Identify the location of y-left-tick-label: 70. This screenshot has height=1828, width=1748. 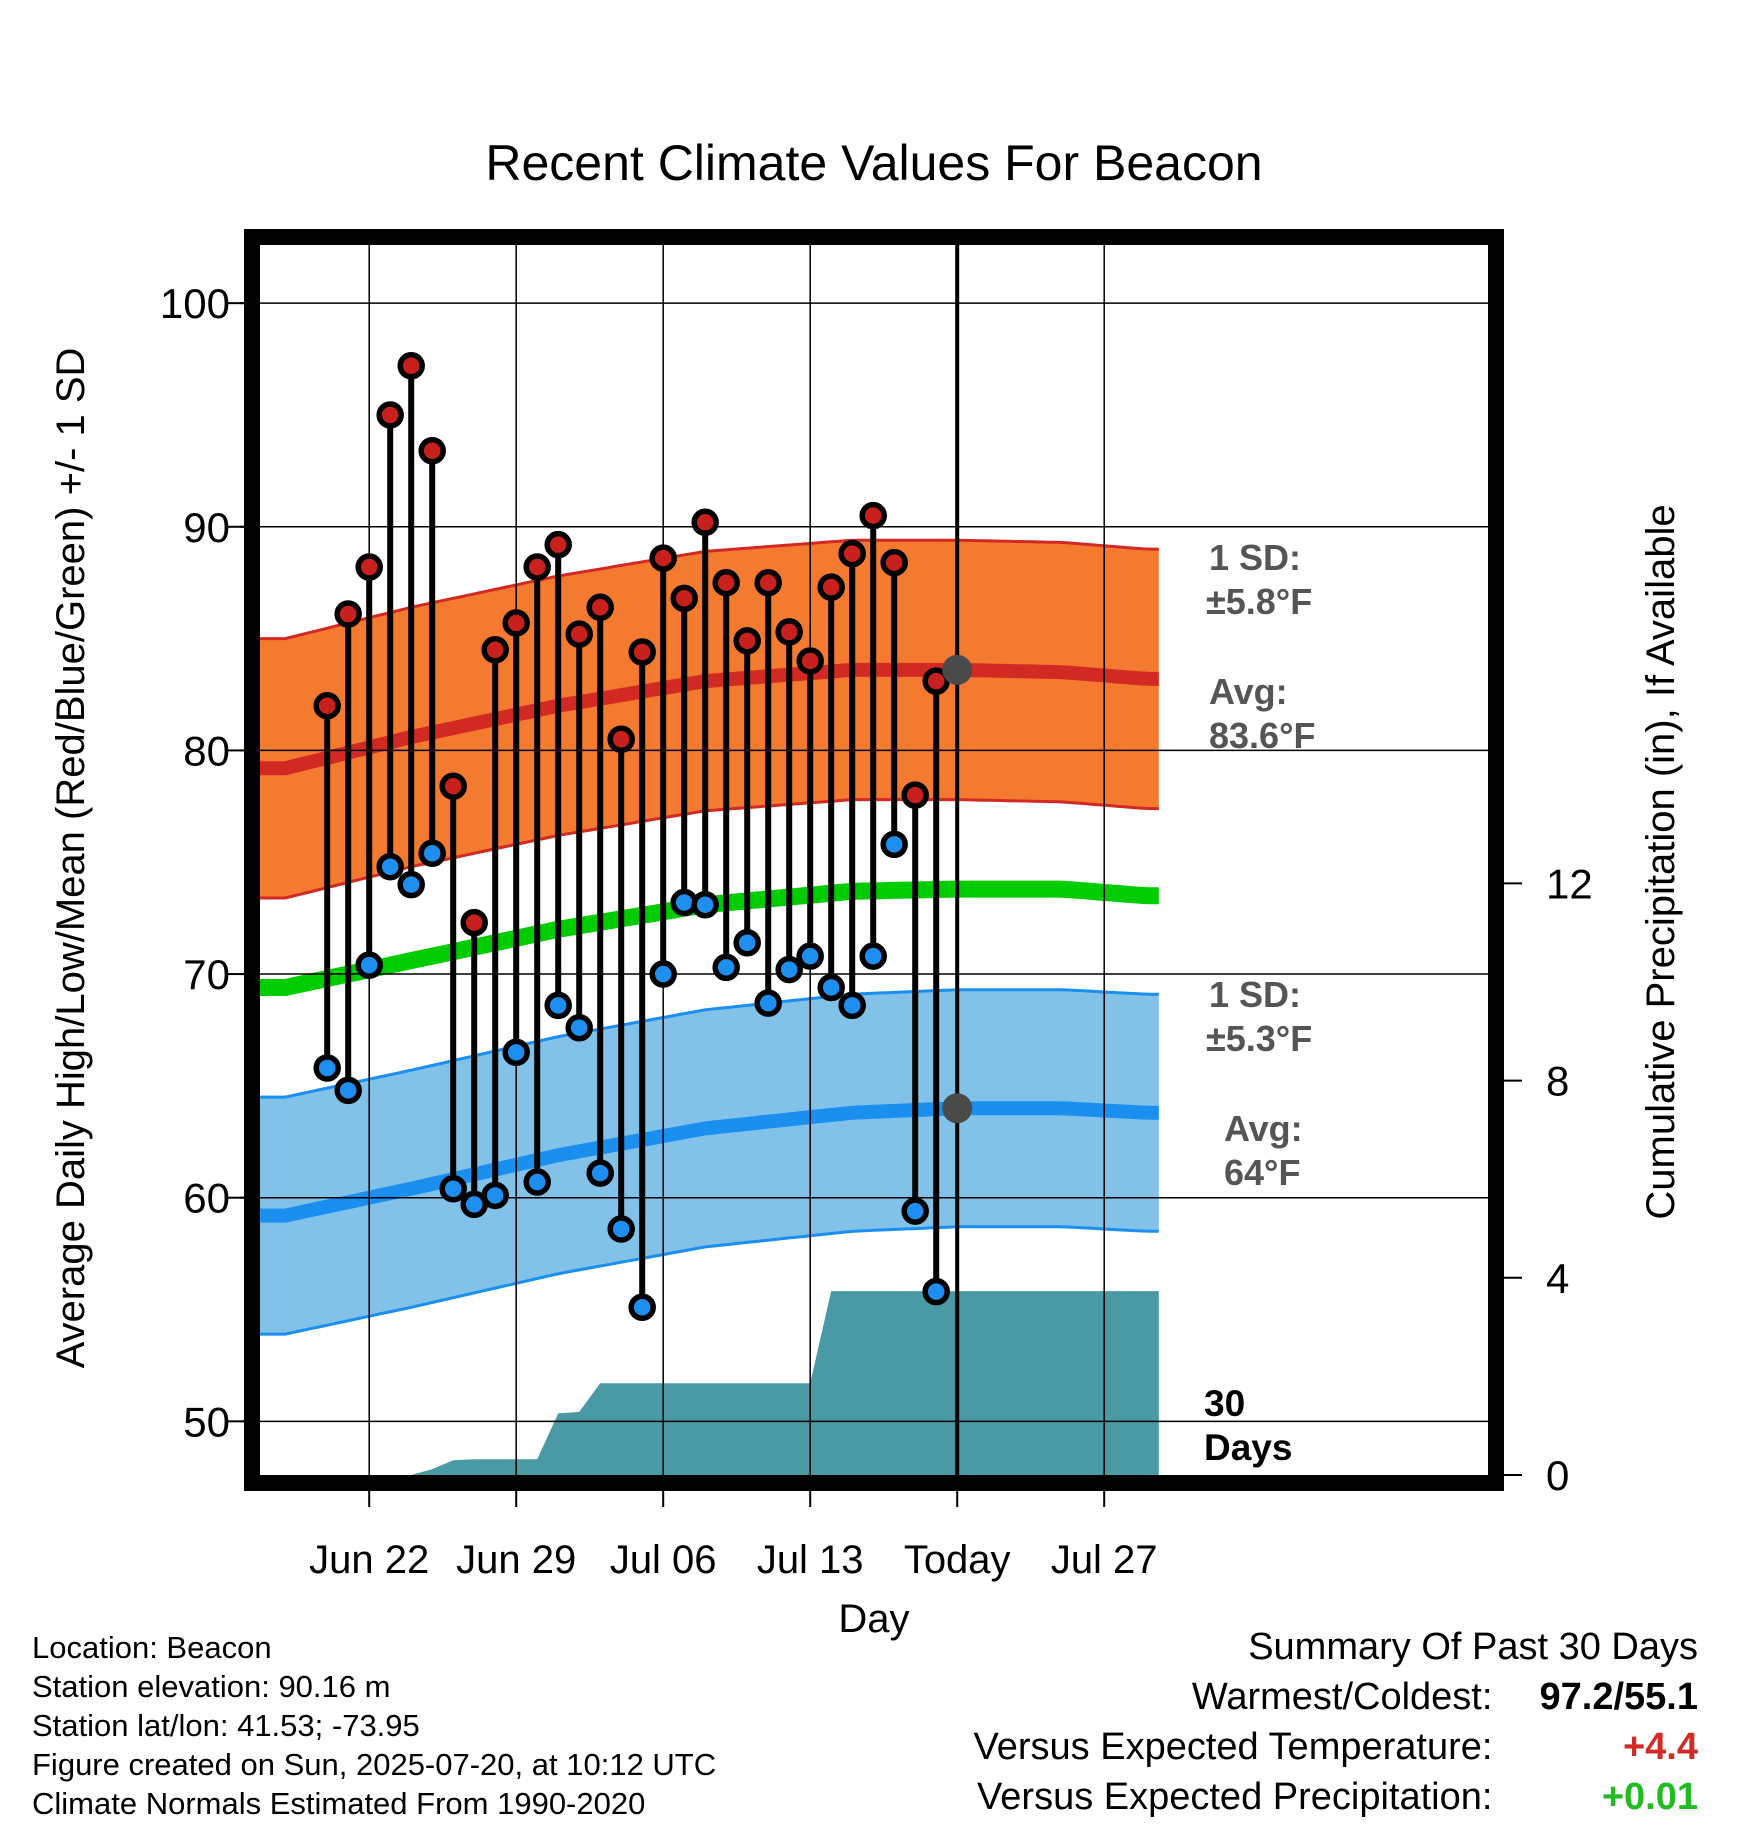
(206, 974).